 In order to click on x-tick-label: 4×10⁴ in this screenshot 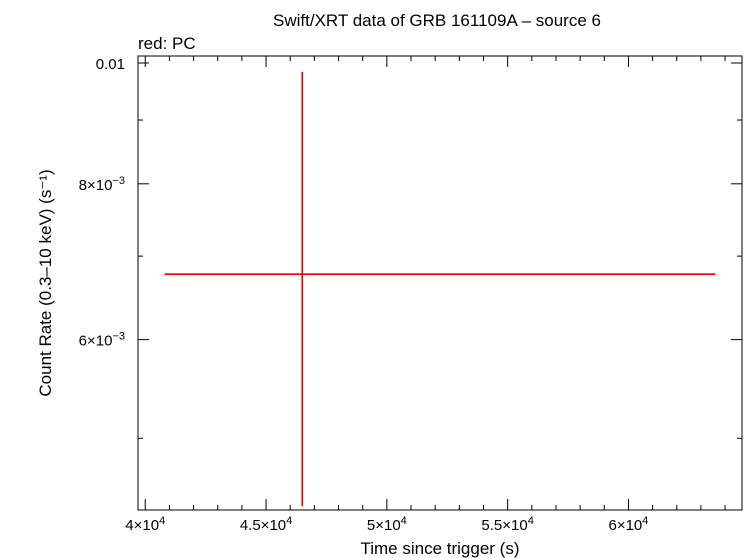, I will do `click(145, 524)`.